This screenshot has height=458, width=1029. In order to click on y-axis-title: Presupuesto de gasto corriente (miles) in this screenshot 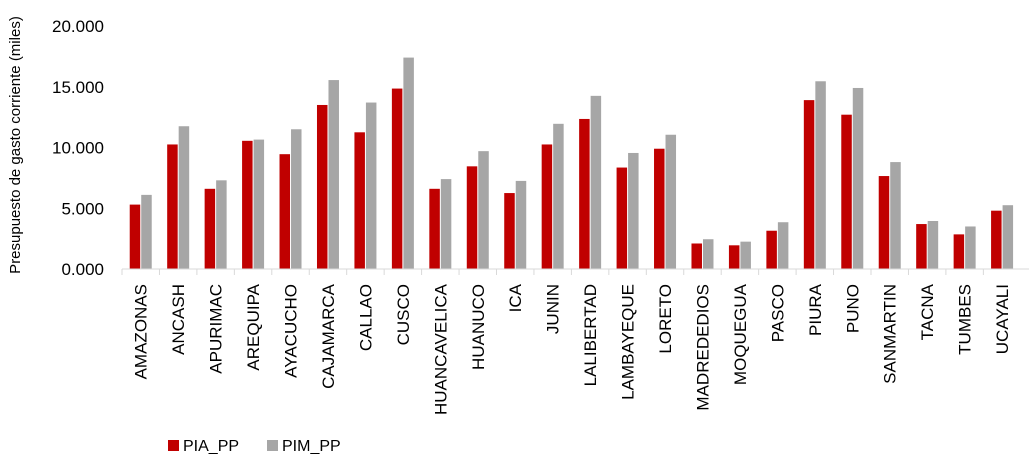, I will do `click(15, 145)`.